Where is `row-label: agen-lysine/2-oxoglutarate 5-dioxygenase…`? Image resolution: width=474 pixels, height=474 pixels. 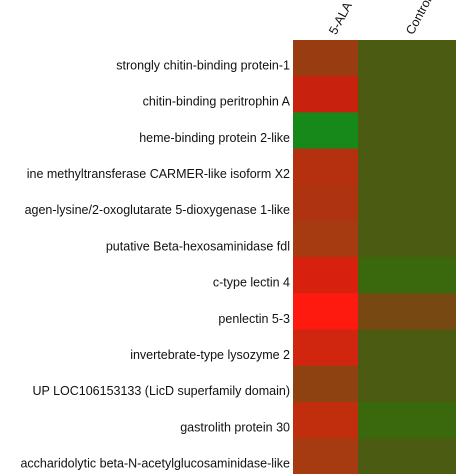 row-label: agen-lysine/2-oxoglutarate 5-dioxygenase… is located at coordinates (157, 210).